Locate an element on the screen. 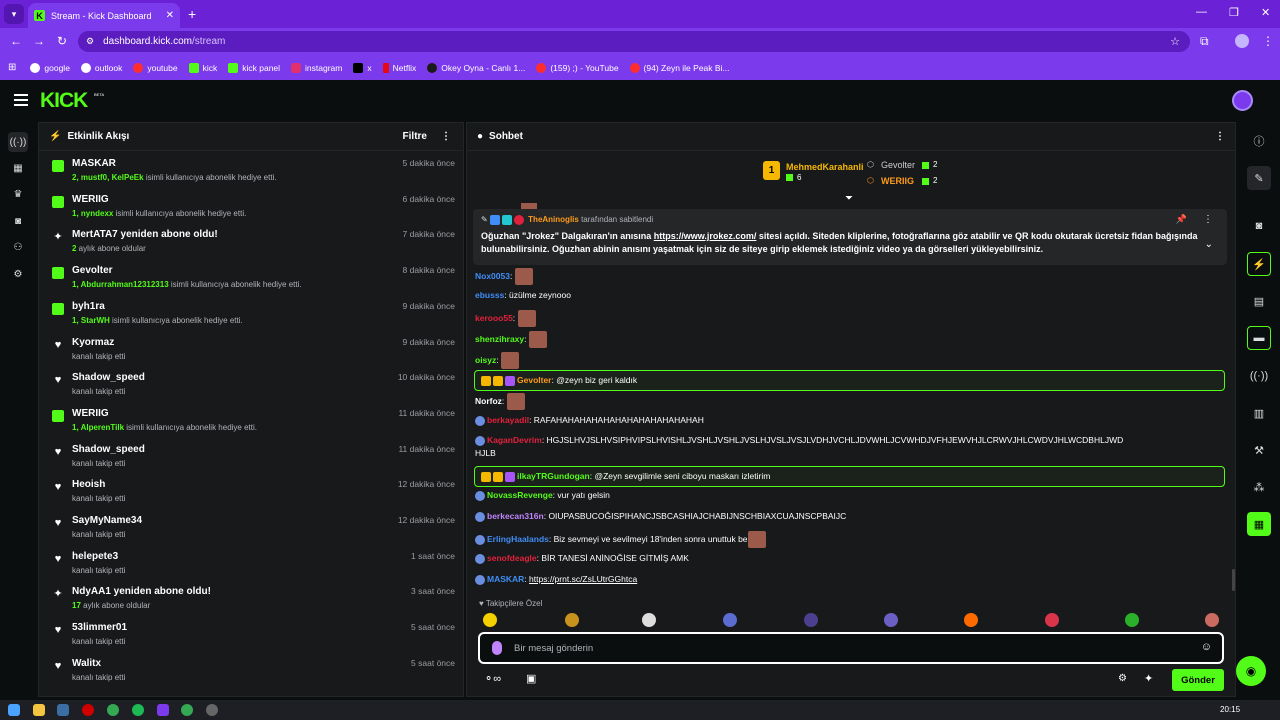 This screenshot has width=1280, height=720. chat-username: ErlingHaalands is located at coordinates (518, 538).